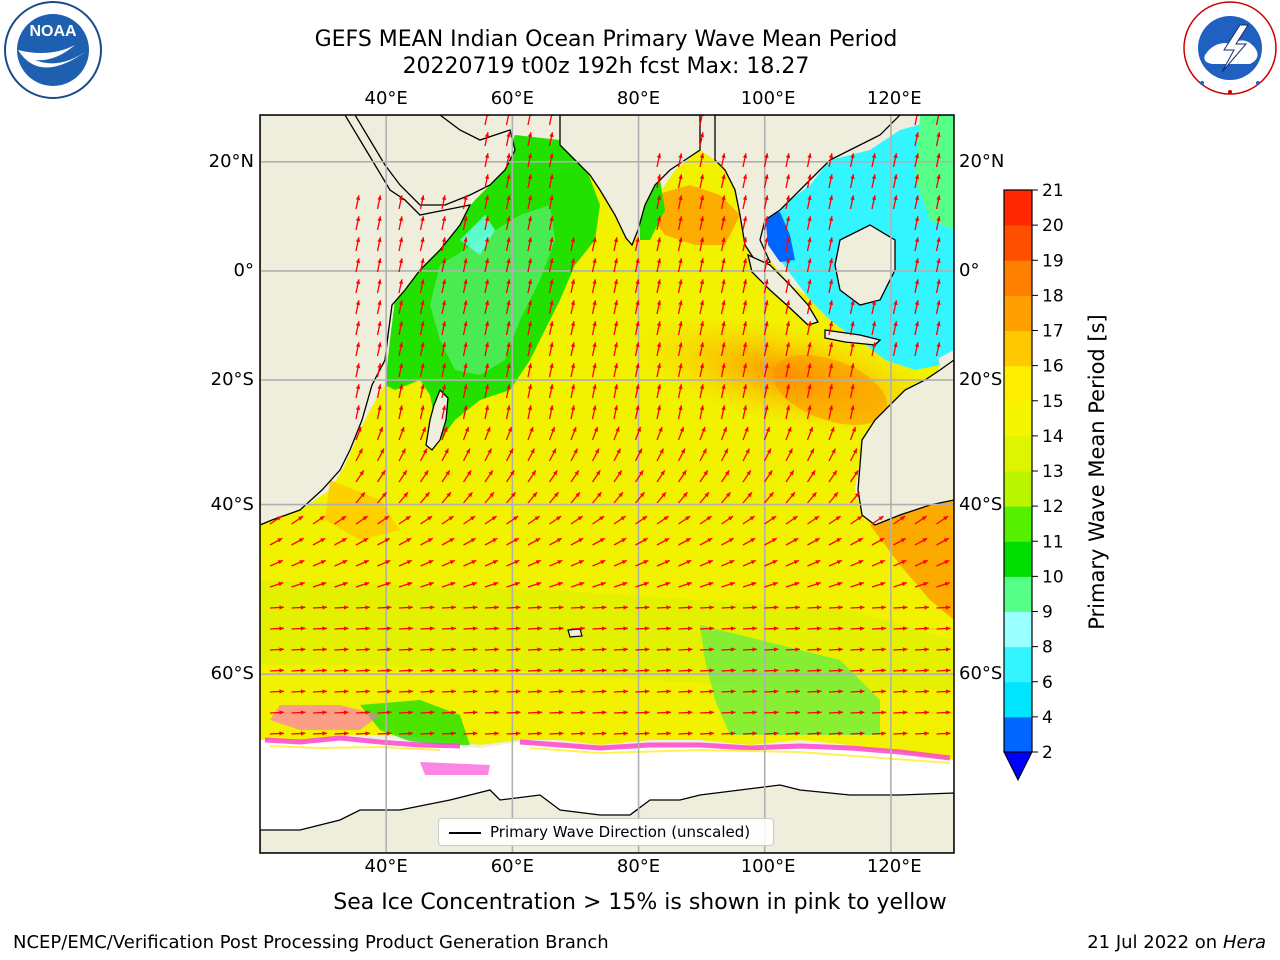 The image size is (1280, 960). What do you see at coordinates (830, 390) in the screenshot?
I see `orange-core-west-australia` at bounding box center [830, 390].